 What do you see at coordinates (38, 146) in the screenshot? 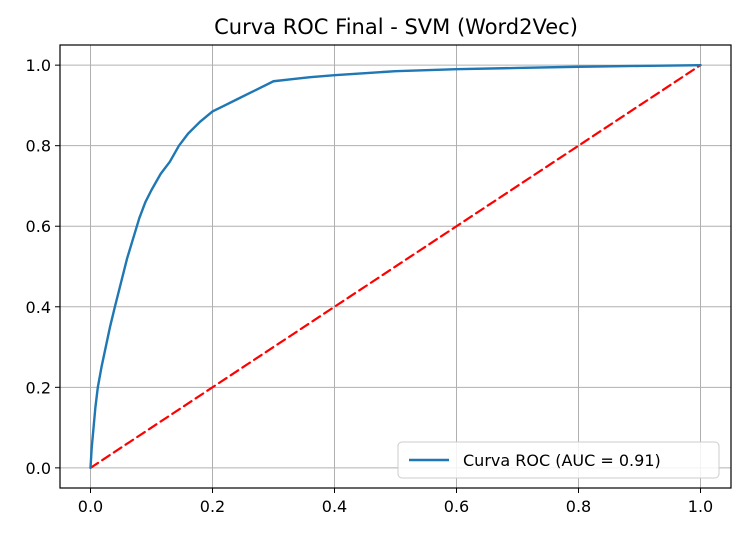
I see `y-tick-label: 0.8` at bounding box center [38, 146].